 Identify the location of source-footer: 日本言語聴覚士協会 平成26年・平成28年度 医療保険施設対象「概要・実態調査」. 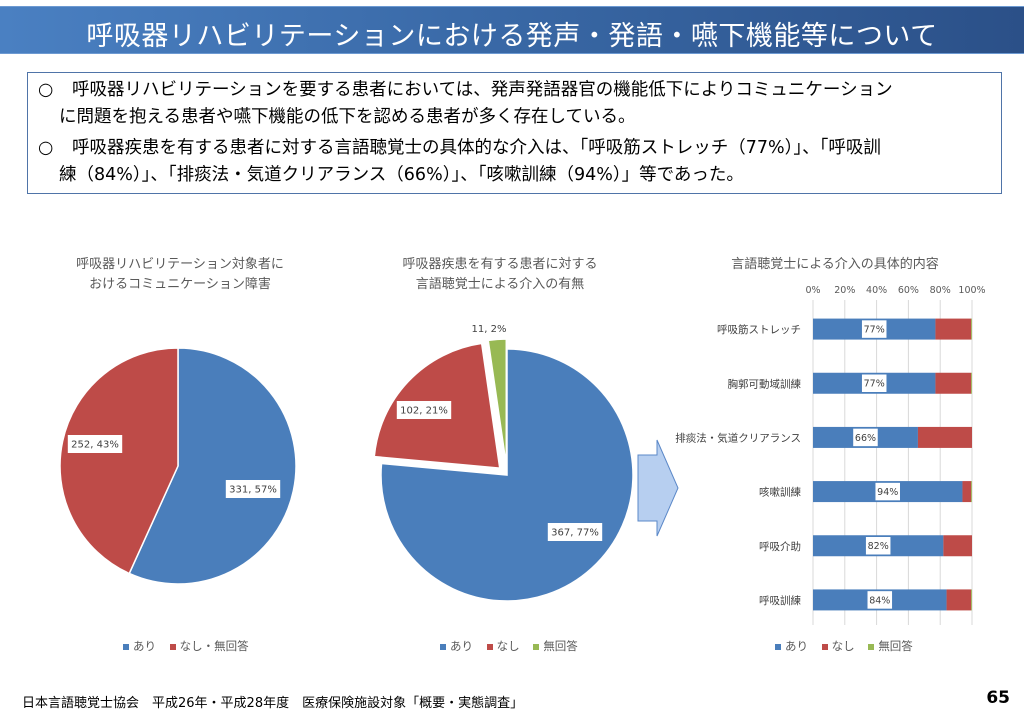
(273, 703).